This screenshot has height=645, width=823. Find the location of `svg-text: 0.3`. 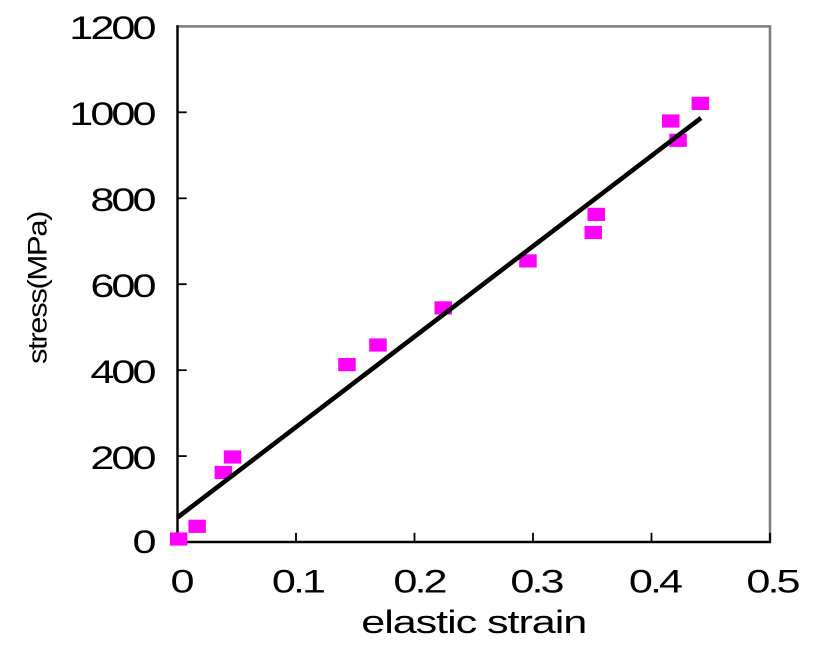

svg-text: 0.3 is located at coordinates (536, 582).